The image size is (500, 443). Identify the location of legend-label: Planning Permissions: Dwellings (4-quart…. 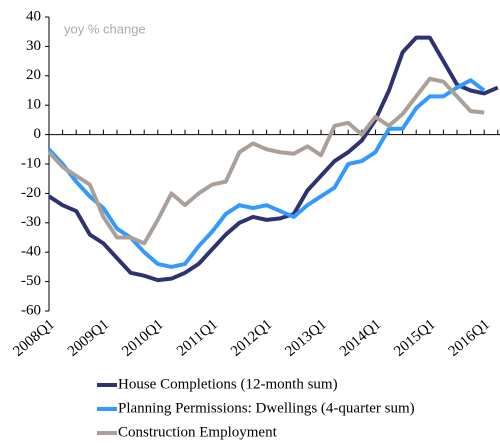
(266, 408).